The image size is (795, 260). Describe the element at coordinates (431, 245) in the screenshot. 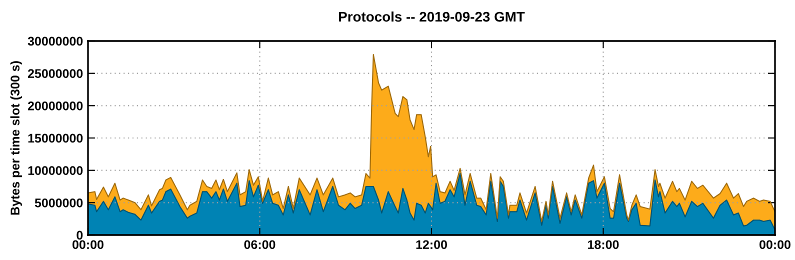

I see `x-tick-label: 12:00` at that location.